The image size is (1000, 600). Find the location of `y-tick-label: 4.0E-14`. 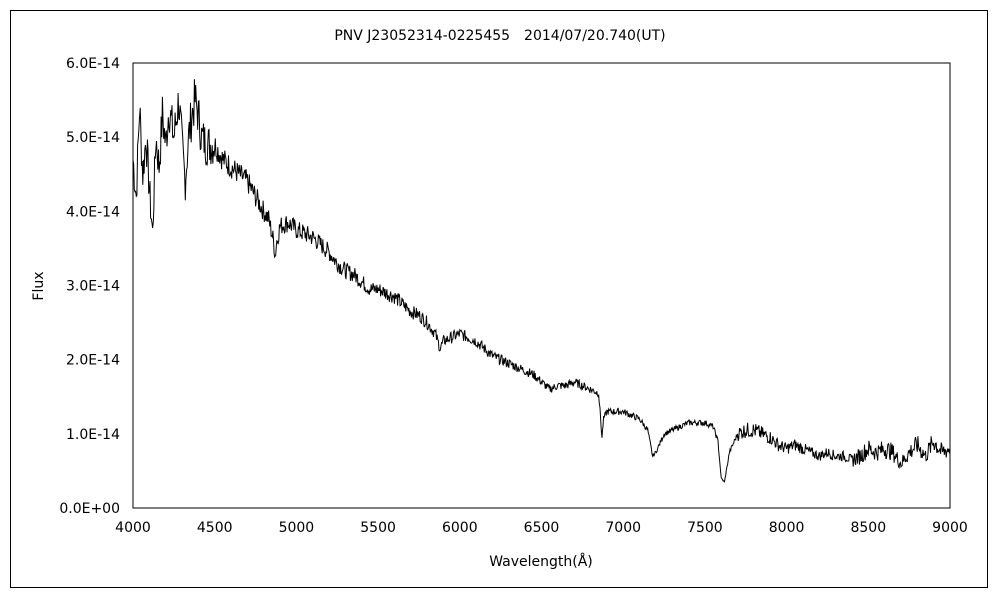

y-tick-label: 4.0E-14 is located at coordinates (93, 212).